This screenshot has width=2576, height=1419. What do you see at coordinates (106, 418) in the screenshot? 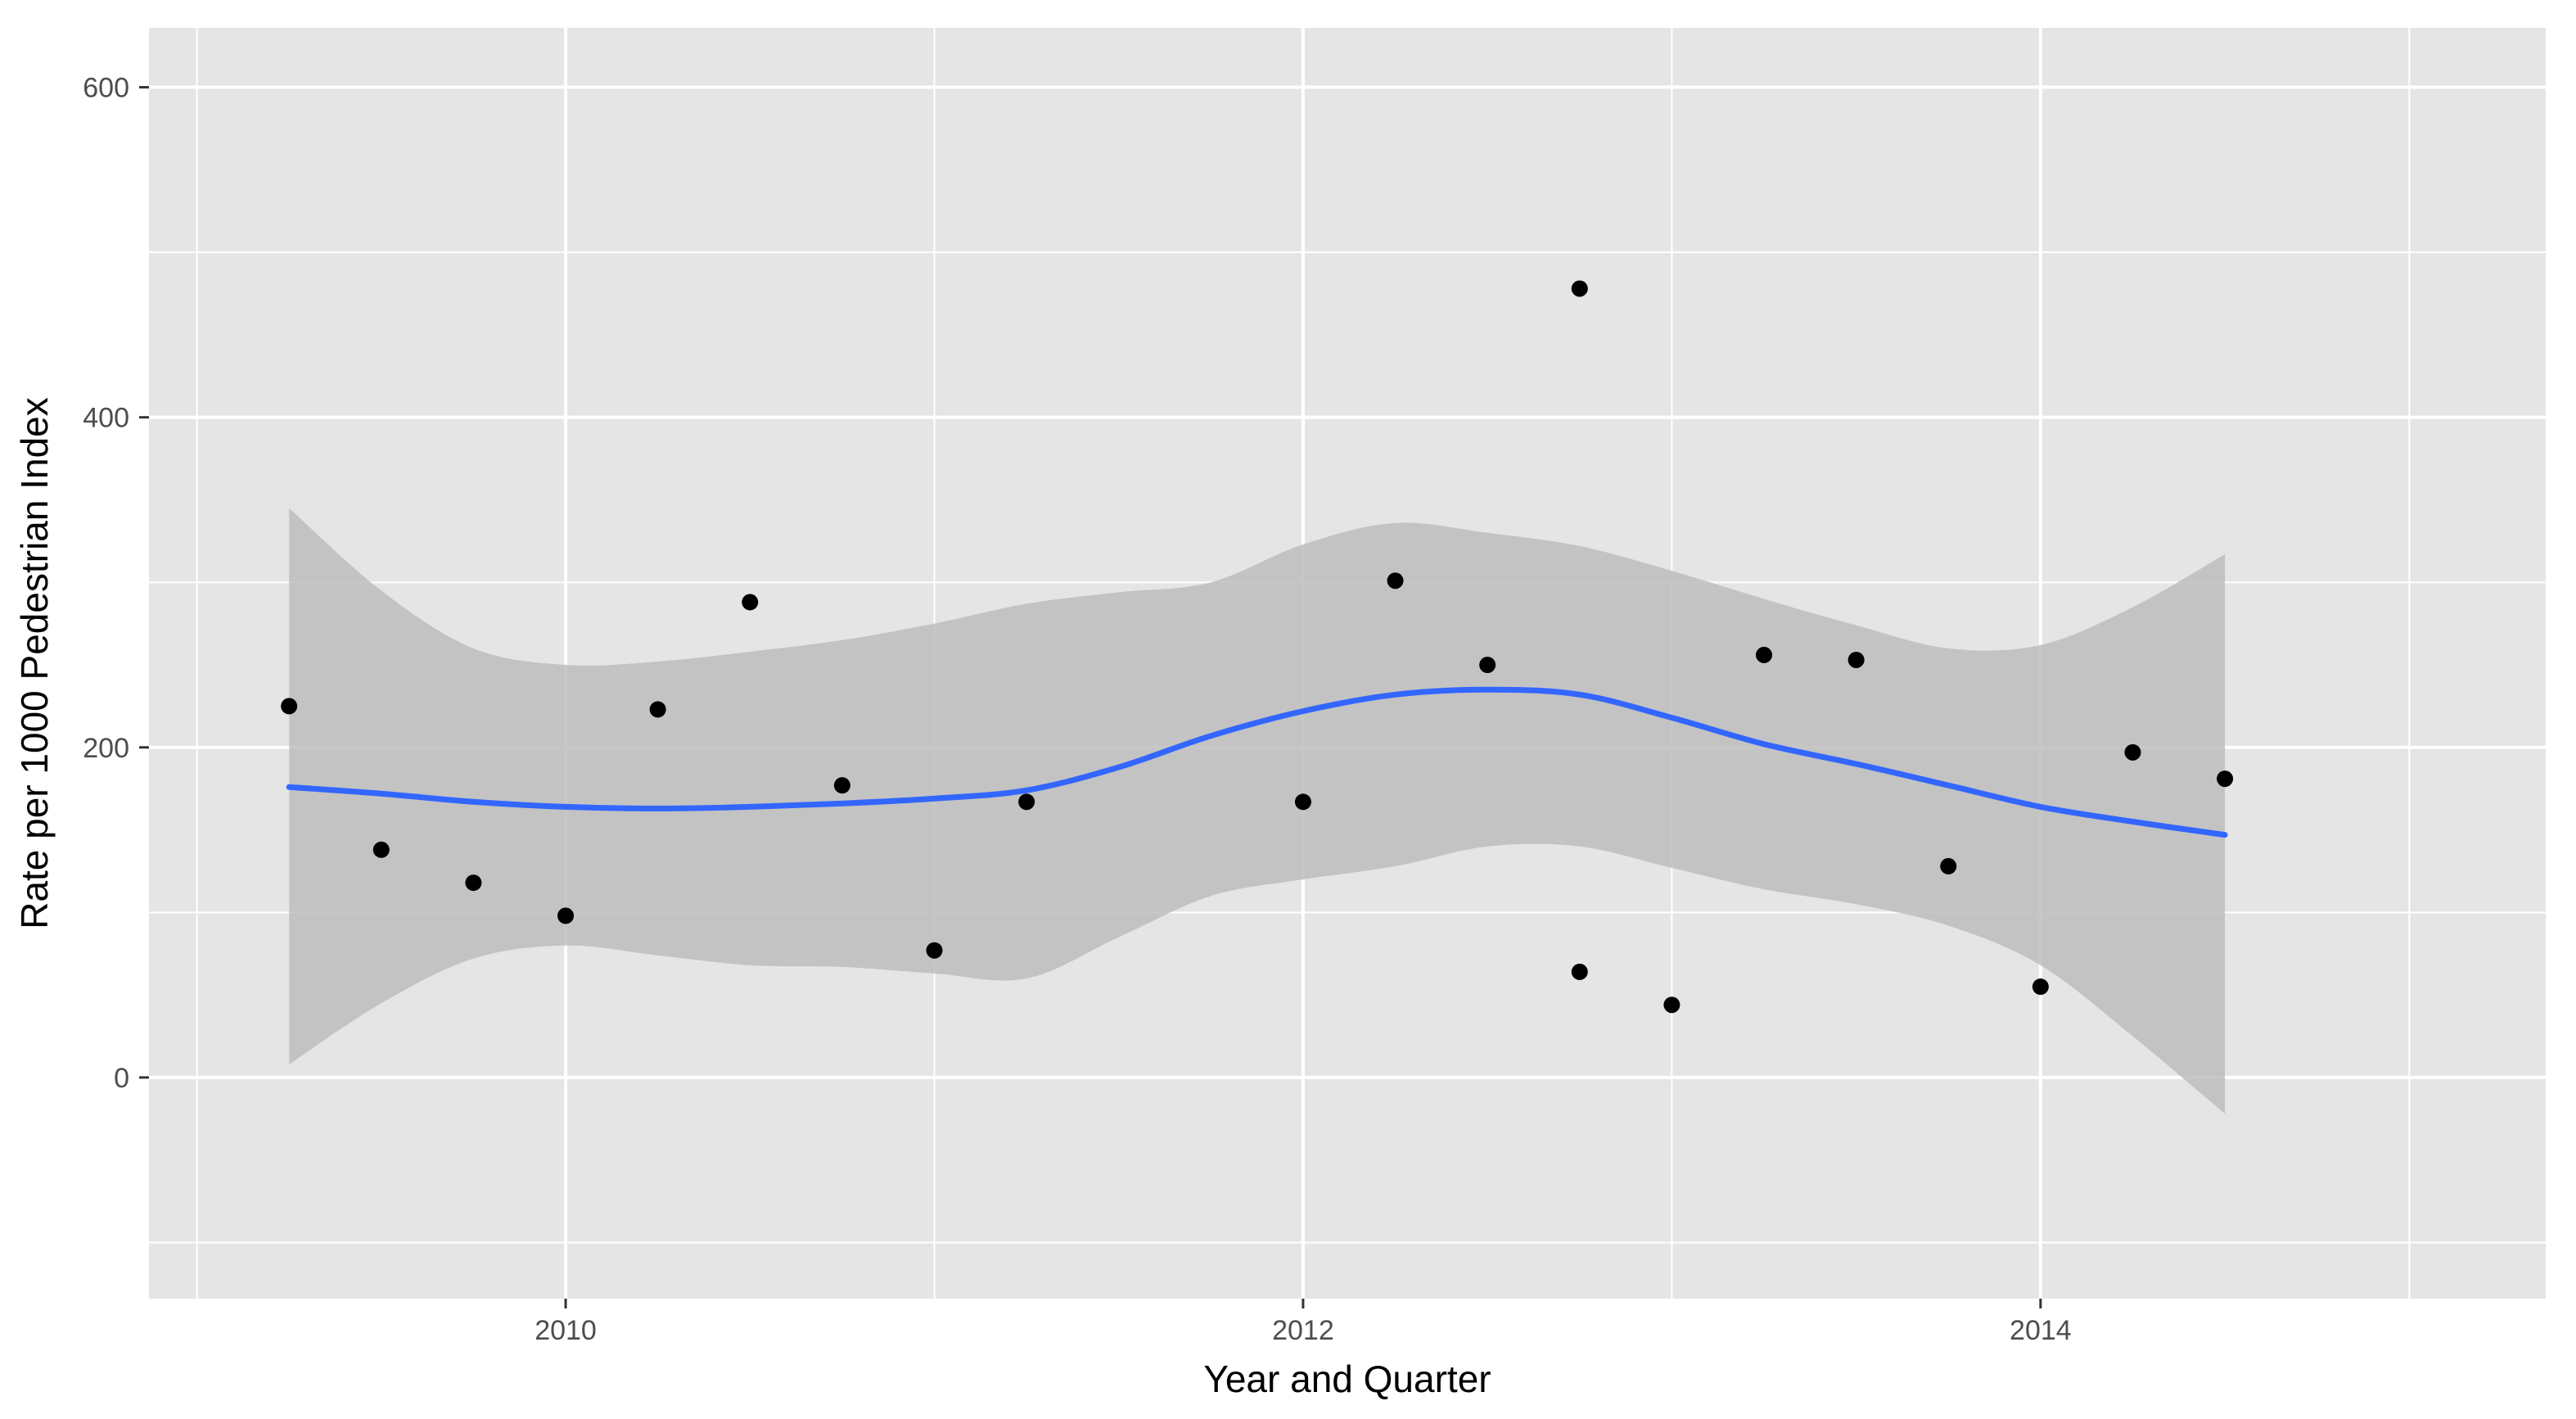
I see `y-tick-label: 400` at bounding box center [106, 418].